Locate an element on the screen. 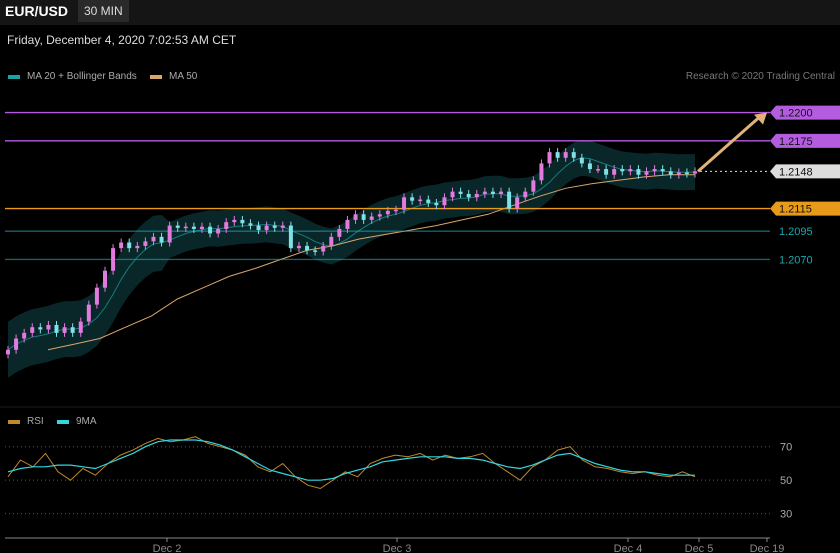 Image resolution: width=840 pixels, height=553 pixels. legend-rsi-ma-swatch is located at coordinates (63, 421).